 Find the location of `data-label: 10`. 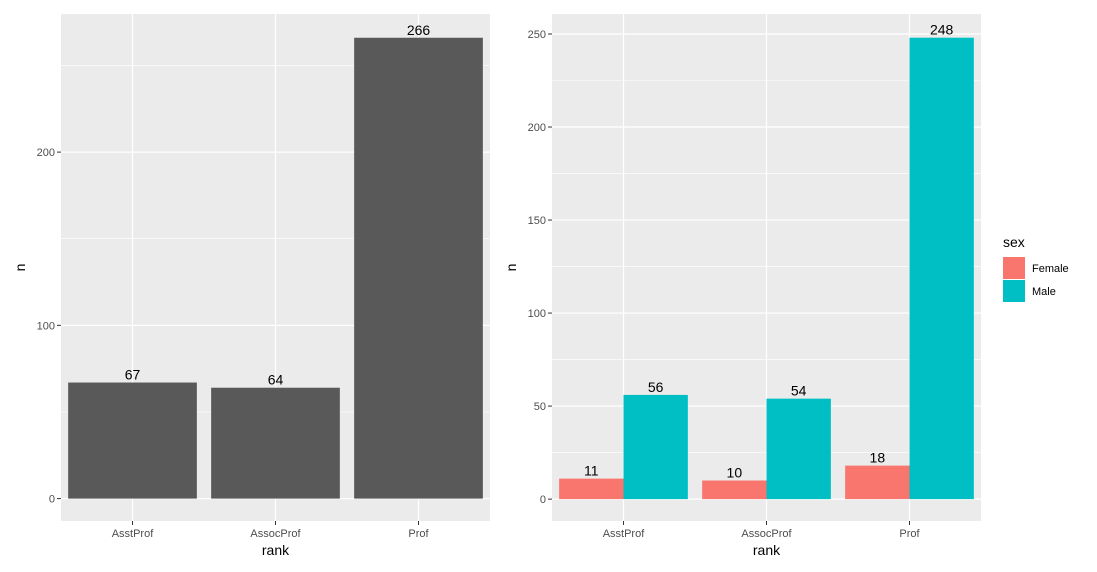

data-label: 10 is located at coordinates (735, 472).